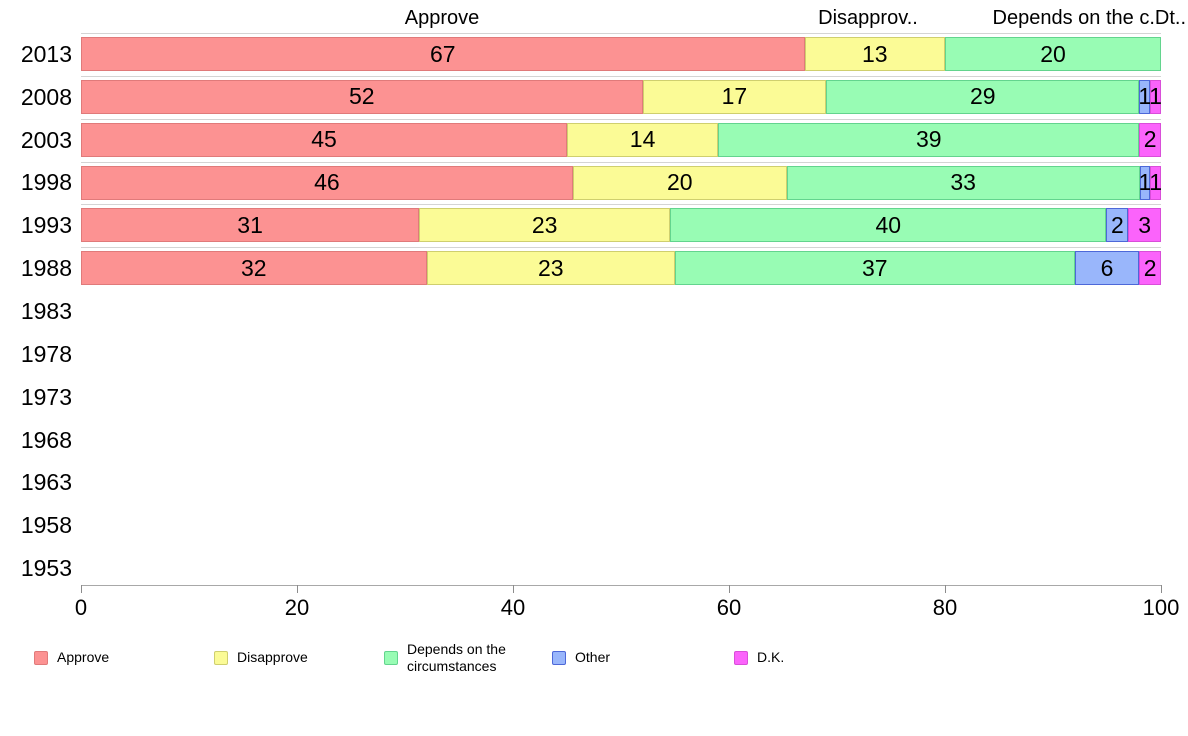  I want to click on x-axis-tick-label: 20, so click(297, 607).